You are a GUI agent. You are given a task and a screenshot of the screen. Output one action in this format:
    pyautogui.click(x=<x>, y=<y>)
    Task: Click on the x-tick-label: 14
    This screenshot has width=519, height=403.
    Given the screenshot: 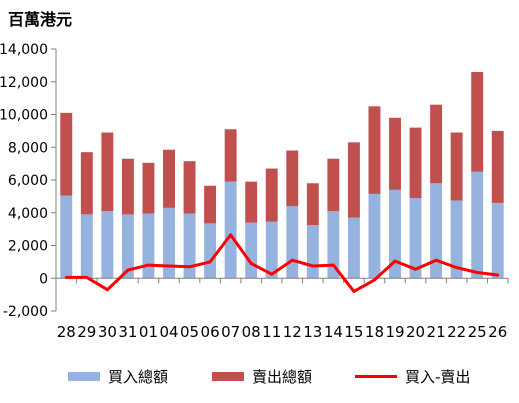 What is the action you would take?
    pyautogui.click(x=333, y=332)
    